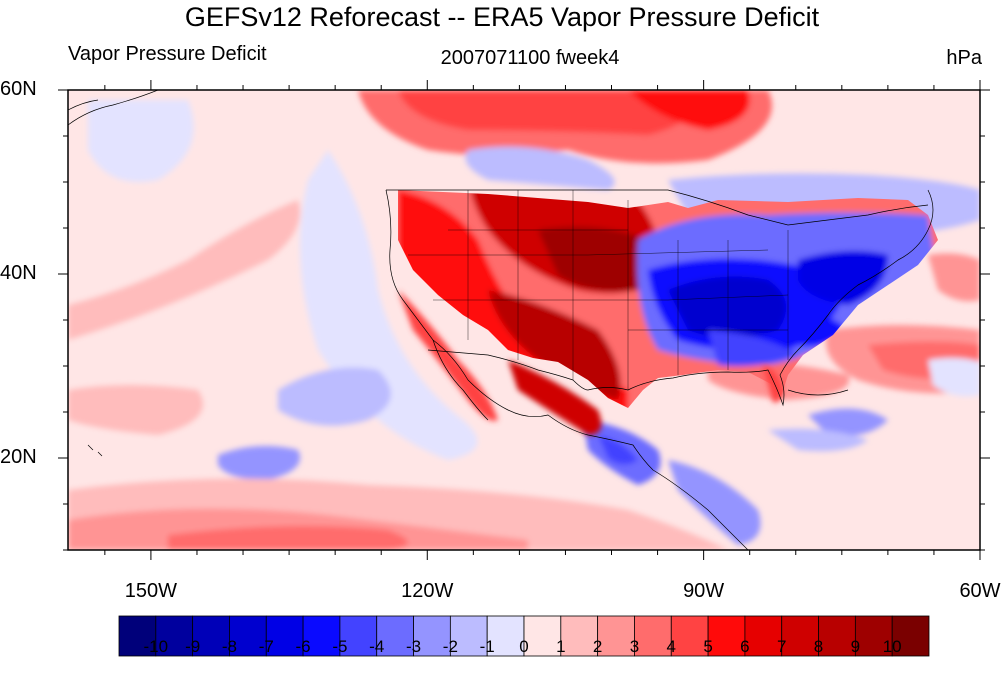  I want to click on colorbar-tick-label: -6, so click(303, 646).